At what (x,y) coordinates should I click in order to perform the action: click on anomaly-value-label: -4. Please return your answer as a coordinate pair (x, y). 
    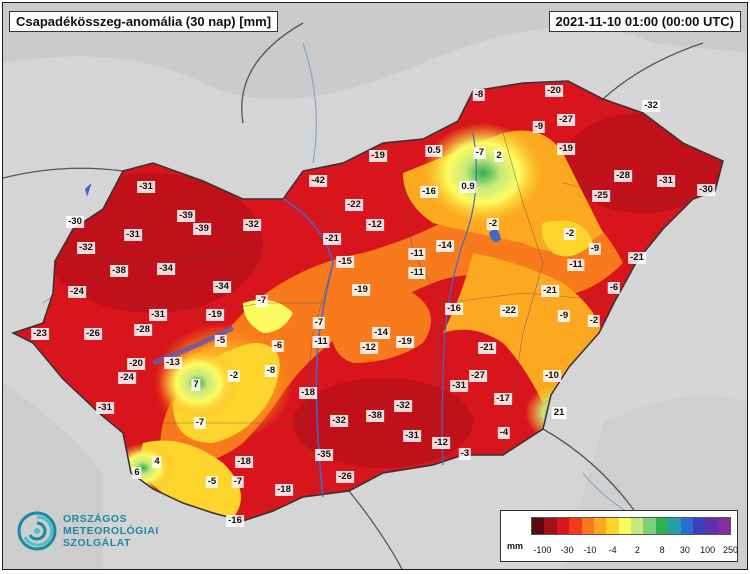
    Looking at the image, I should click on (504, 433).